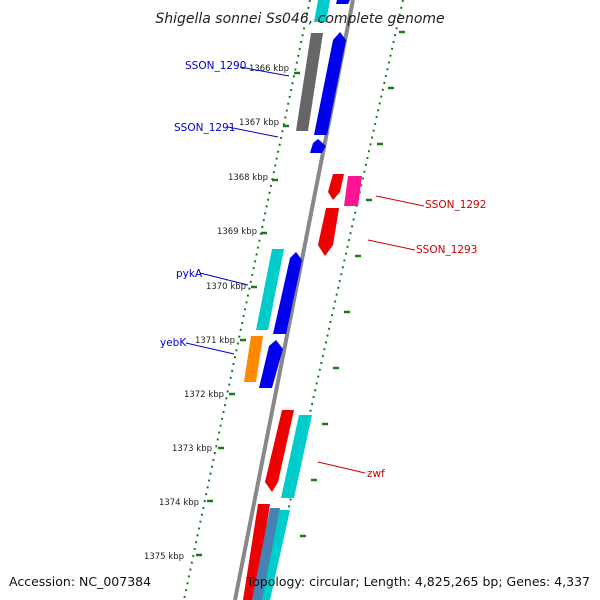 Image resolution: width=600 pixels, height=600 pixels. I want to click on gene-label-pyka: pykA, so click(189, 274).